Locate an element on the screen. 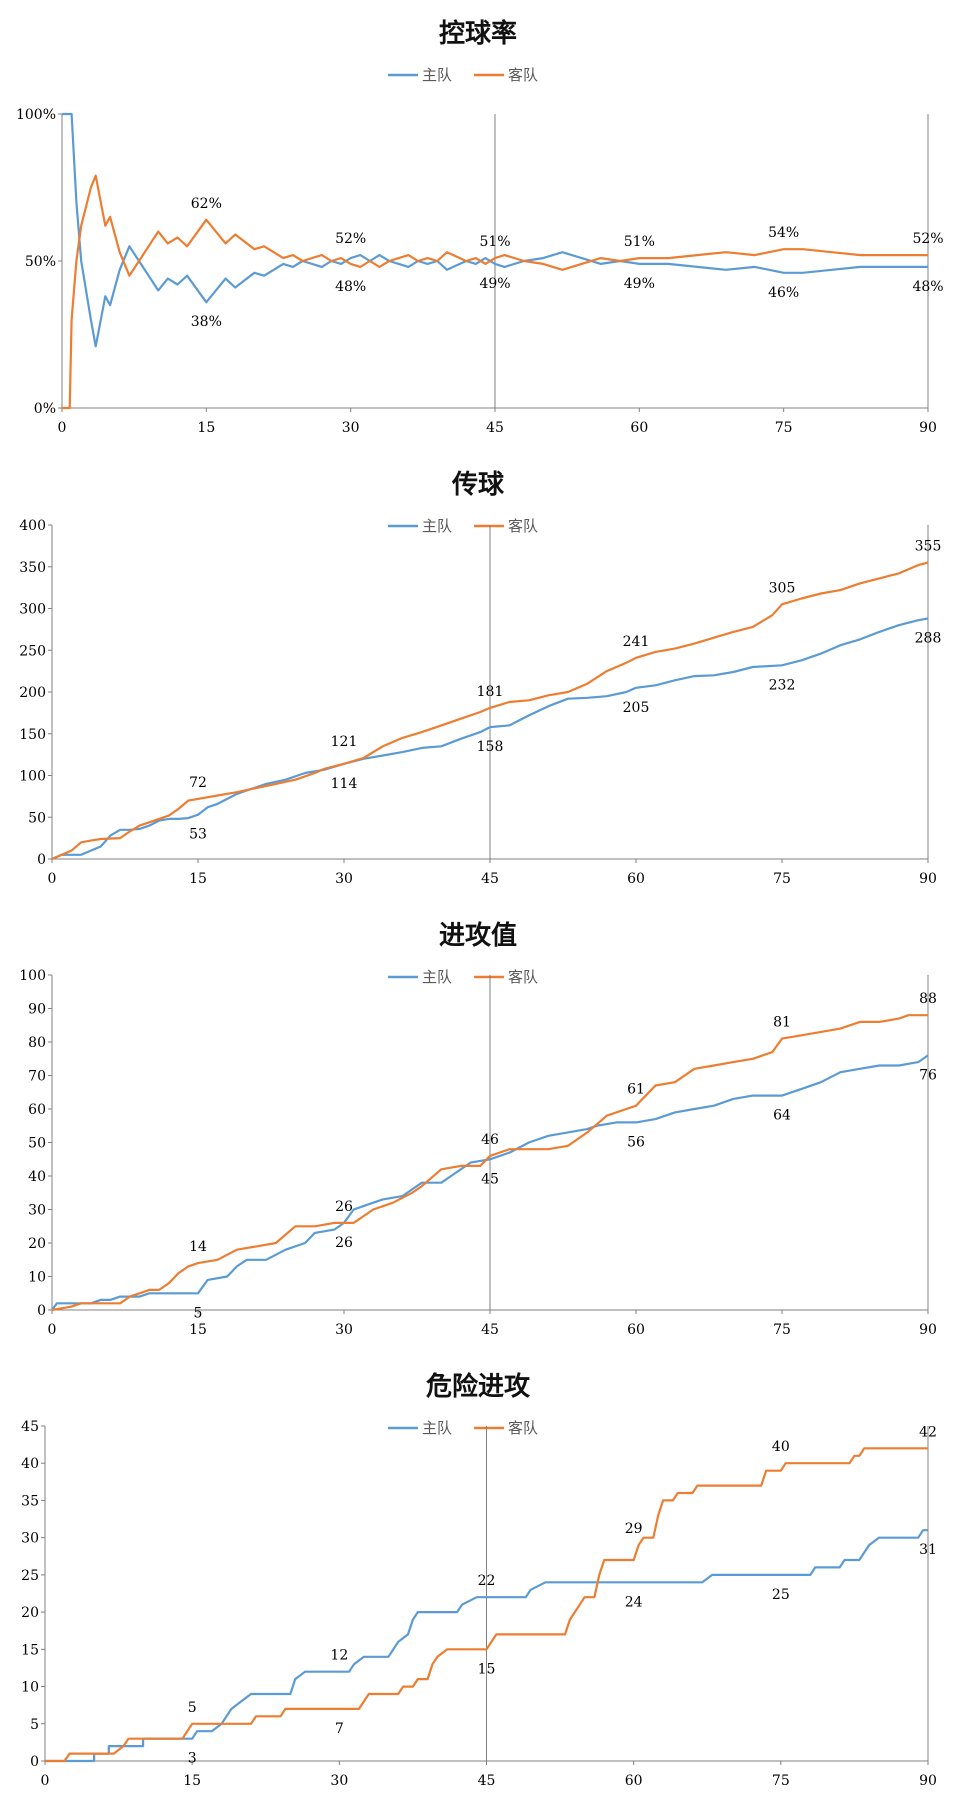  data-label: 26 is located at coordinates (344, 1243).